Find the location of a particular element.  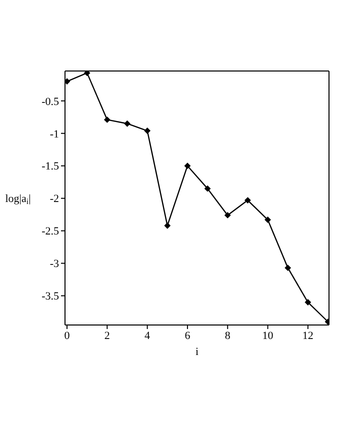

y-tick-label: -1 is located at coordinates (54, 134).